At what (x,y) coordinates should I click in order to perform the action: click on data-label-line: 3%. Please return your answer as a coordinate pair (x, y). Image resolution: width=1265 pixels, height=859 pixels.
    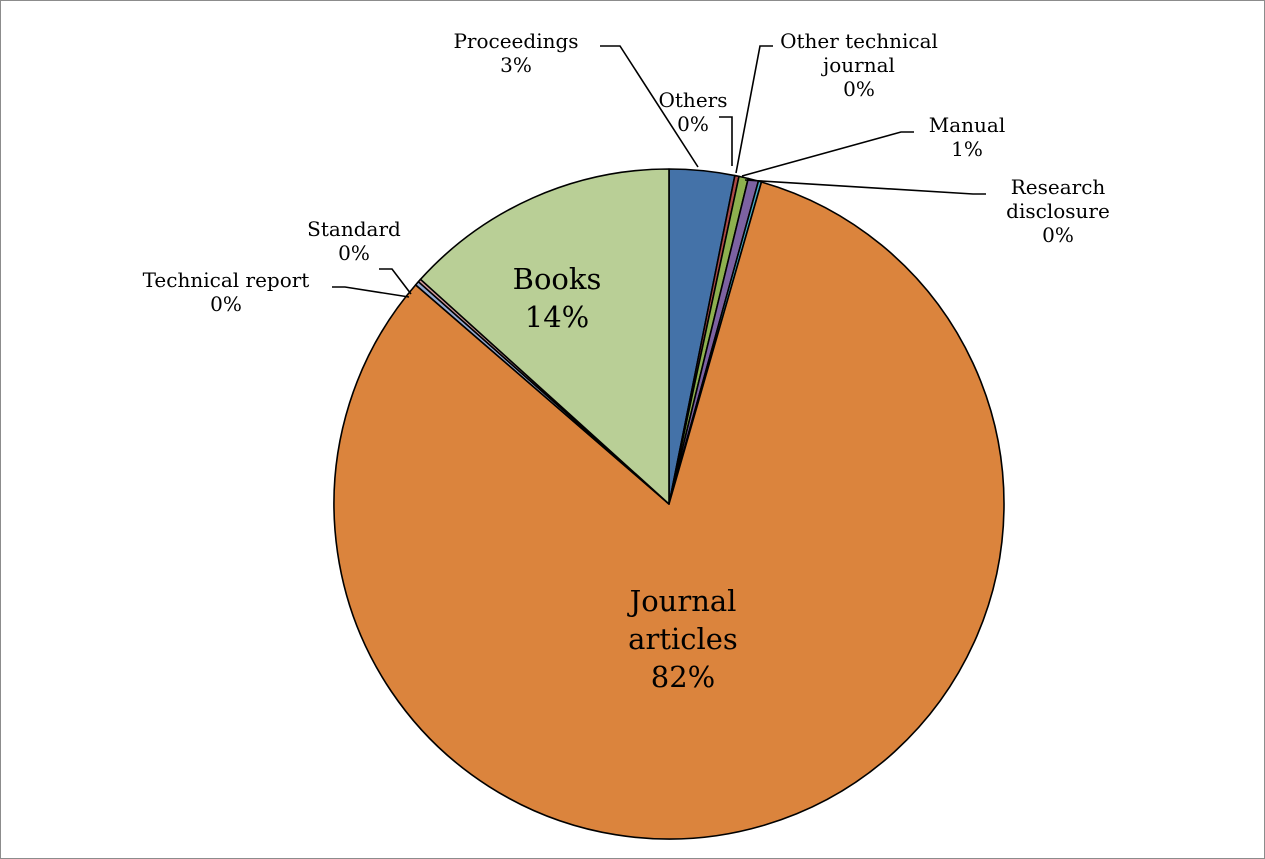
    Looking at the image, I should click on (516, 65).